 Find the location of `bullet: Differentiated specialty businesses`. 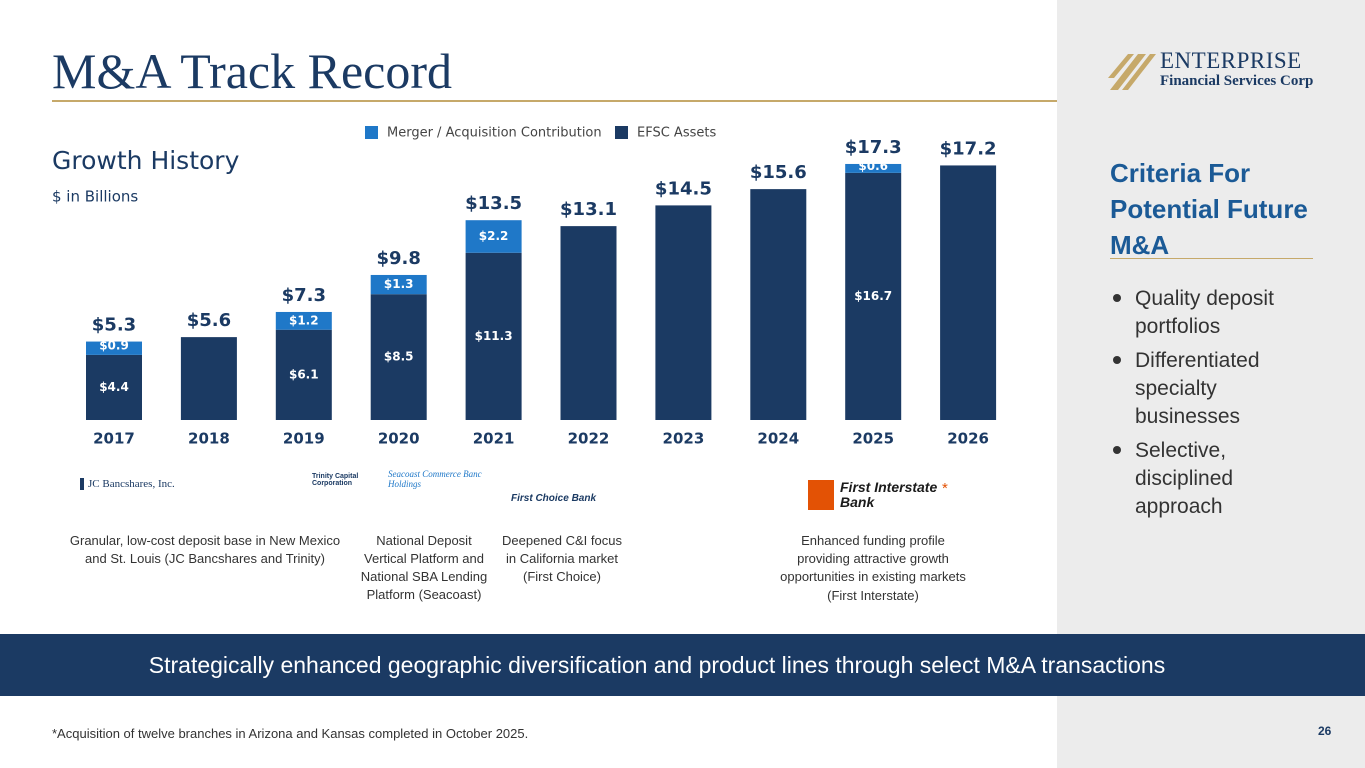

bullet: Differentiated specialty businesses is located at coordinates (1197, 389).